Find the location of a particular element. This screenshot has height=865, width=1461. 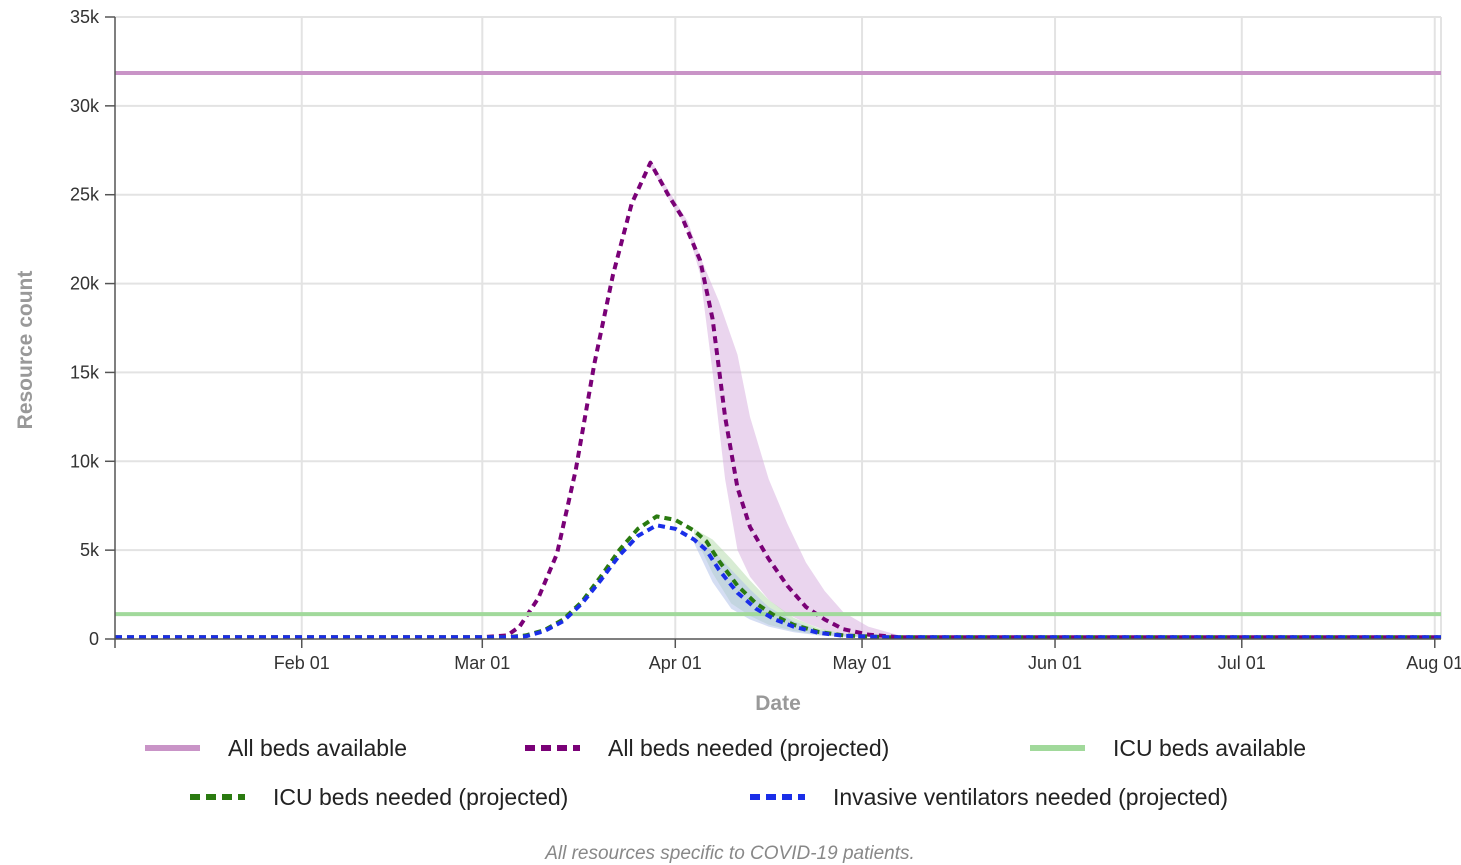

x-tick-label: Feb 01 is located at coordinates (302, 663).